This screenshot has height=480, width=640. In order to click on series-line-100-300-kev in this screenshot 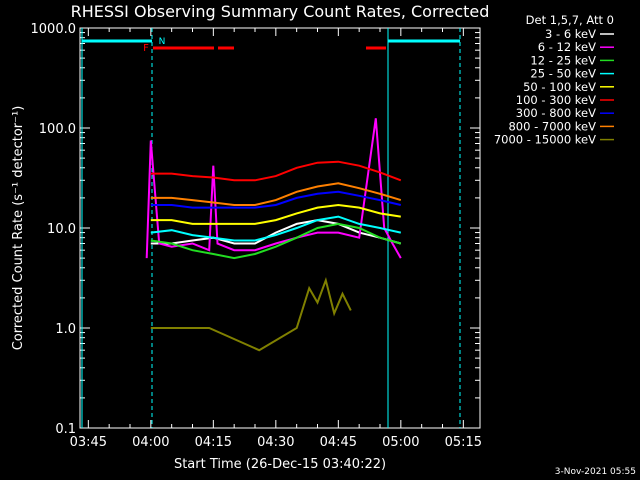, I will do `click(276, 171)`.